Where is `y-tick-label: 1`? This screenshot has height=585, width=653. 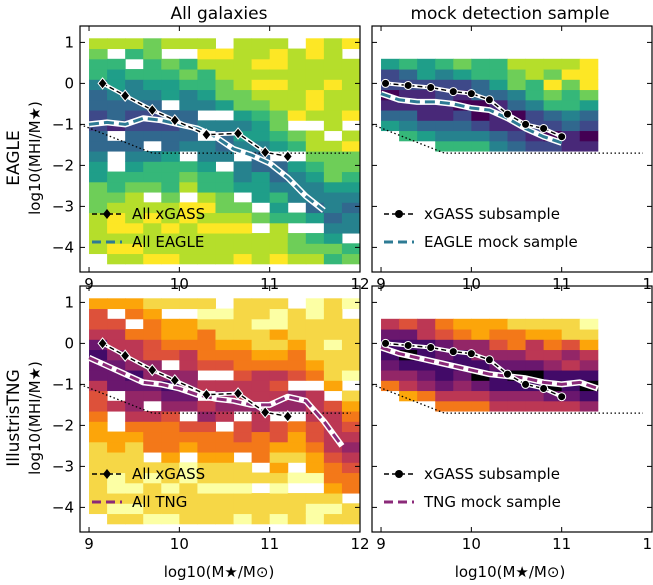
y-tick-label: 1 is located at coordinates (69, 302).